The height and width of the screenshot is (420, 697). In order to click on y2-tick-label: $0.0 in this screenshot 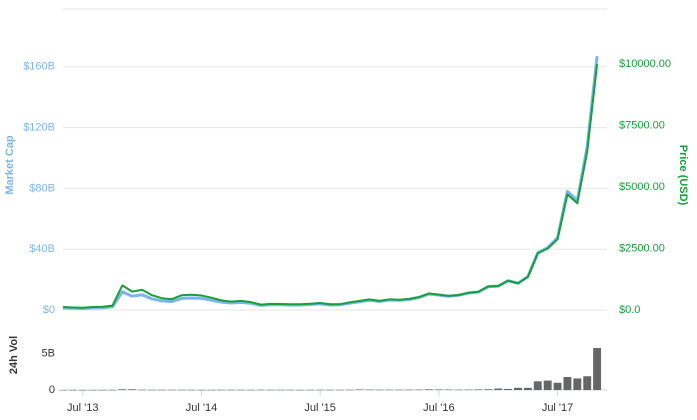, I will do `click(629, 310)`.